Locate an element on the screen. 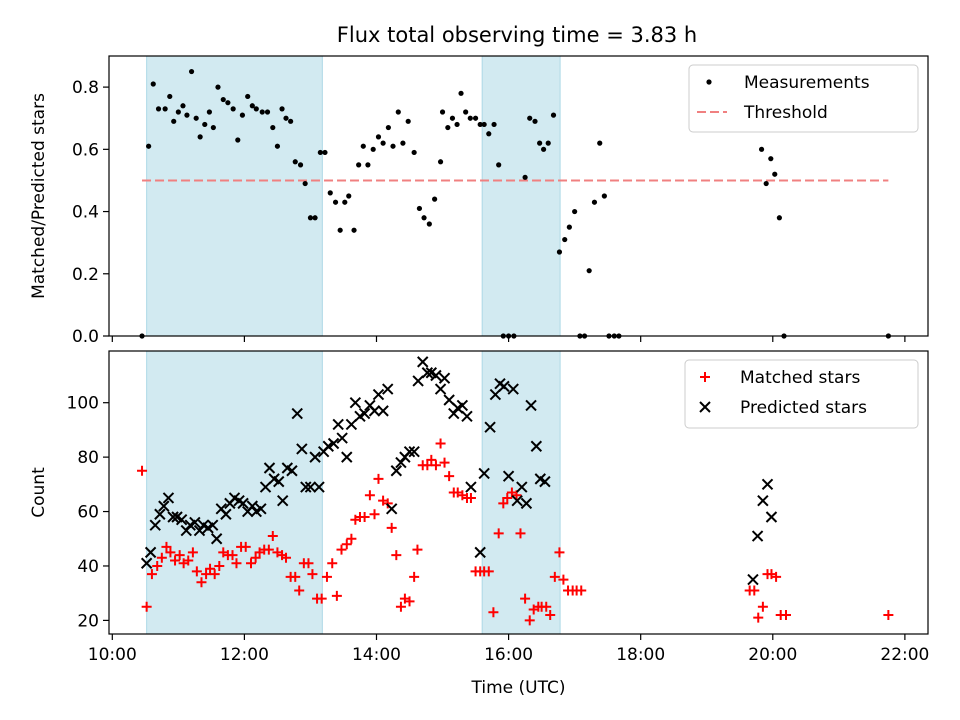  x-tick-label: 14:00 is located at coordinates (376, 655).